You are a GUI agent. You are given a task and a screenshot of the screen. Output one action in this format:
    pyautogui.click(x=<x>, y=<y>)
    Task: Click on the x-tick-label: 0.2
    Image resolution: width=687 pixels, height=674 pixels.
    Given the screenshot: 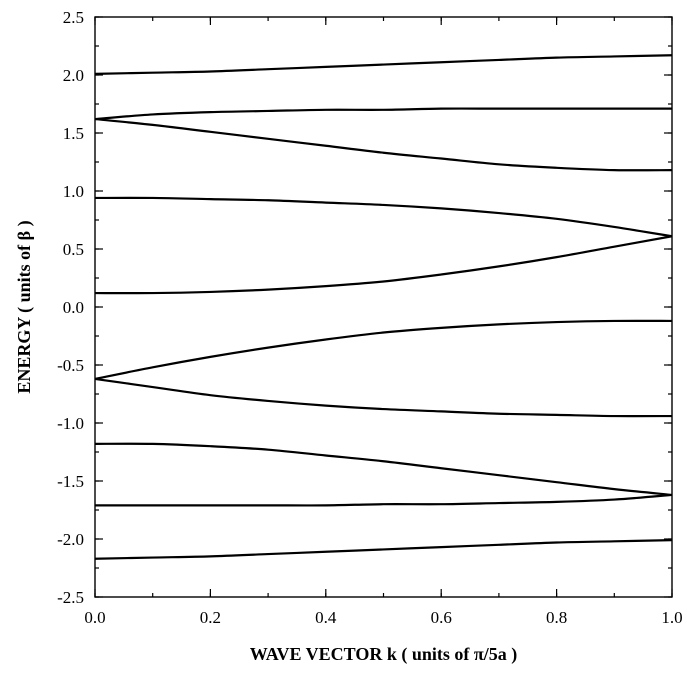 What is the action you would take?
    pyautogui.click(x=210, y=617)
    